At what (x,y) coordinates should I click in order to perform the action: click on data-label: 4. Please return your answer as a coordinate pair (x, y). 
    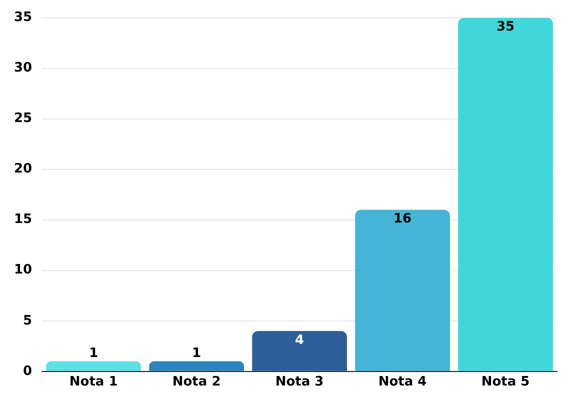
    Looking at the image, I should click on (299, 340).